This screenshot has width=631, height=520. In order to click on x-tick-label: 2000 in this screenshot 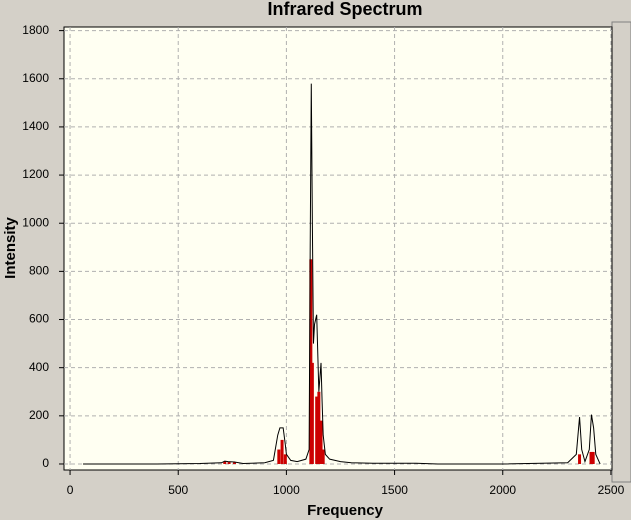, I will do `click(502, 490)`.